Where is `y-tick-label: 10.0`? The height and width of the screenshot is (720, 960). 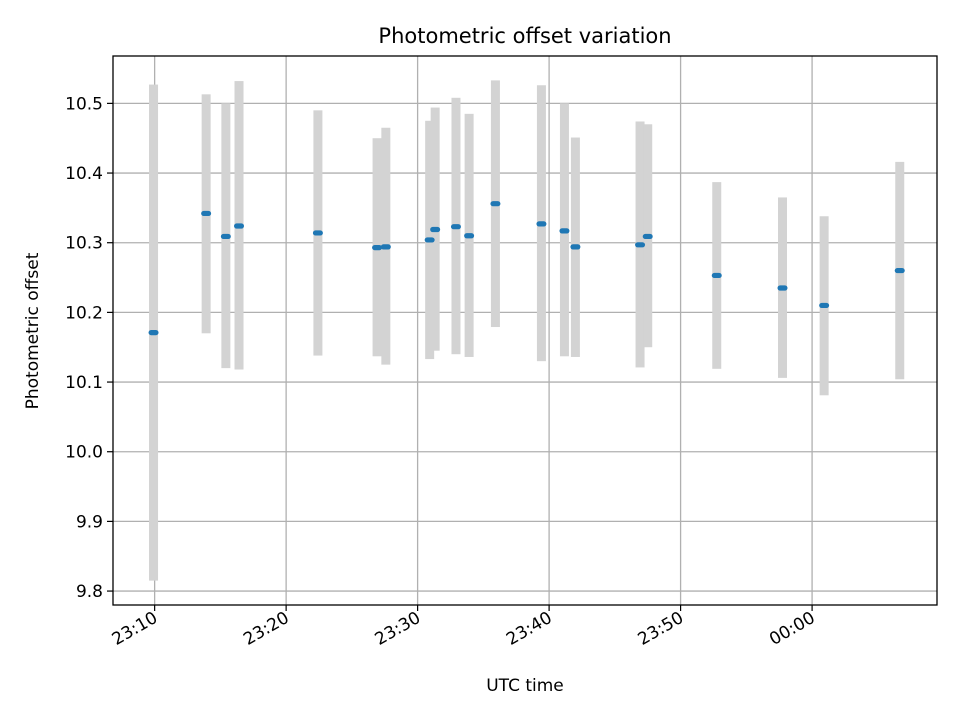
y-tick-label: 10.0 is located at coordinates (84, 453).